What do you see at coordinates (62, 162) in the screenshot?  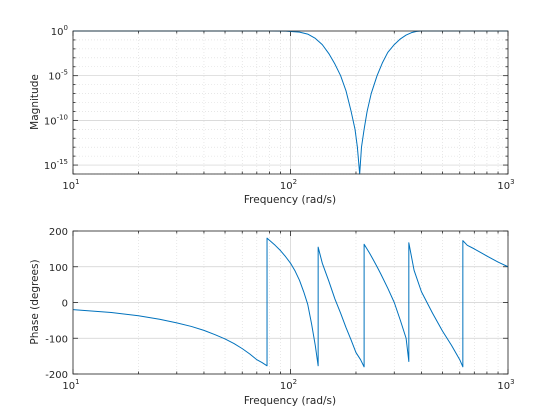 I see `y-tick-exponent: -15` at bounding box center [62, 162].